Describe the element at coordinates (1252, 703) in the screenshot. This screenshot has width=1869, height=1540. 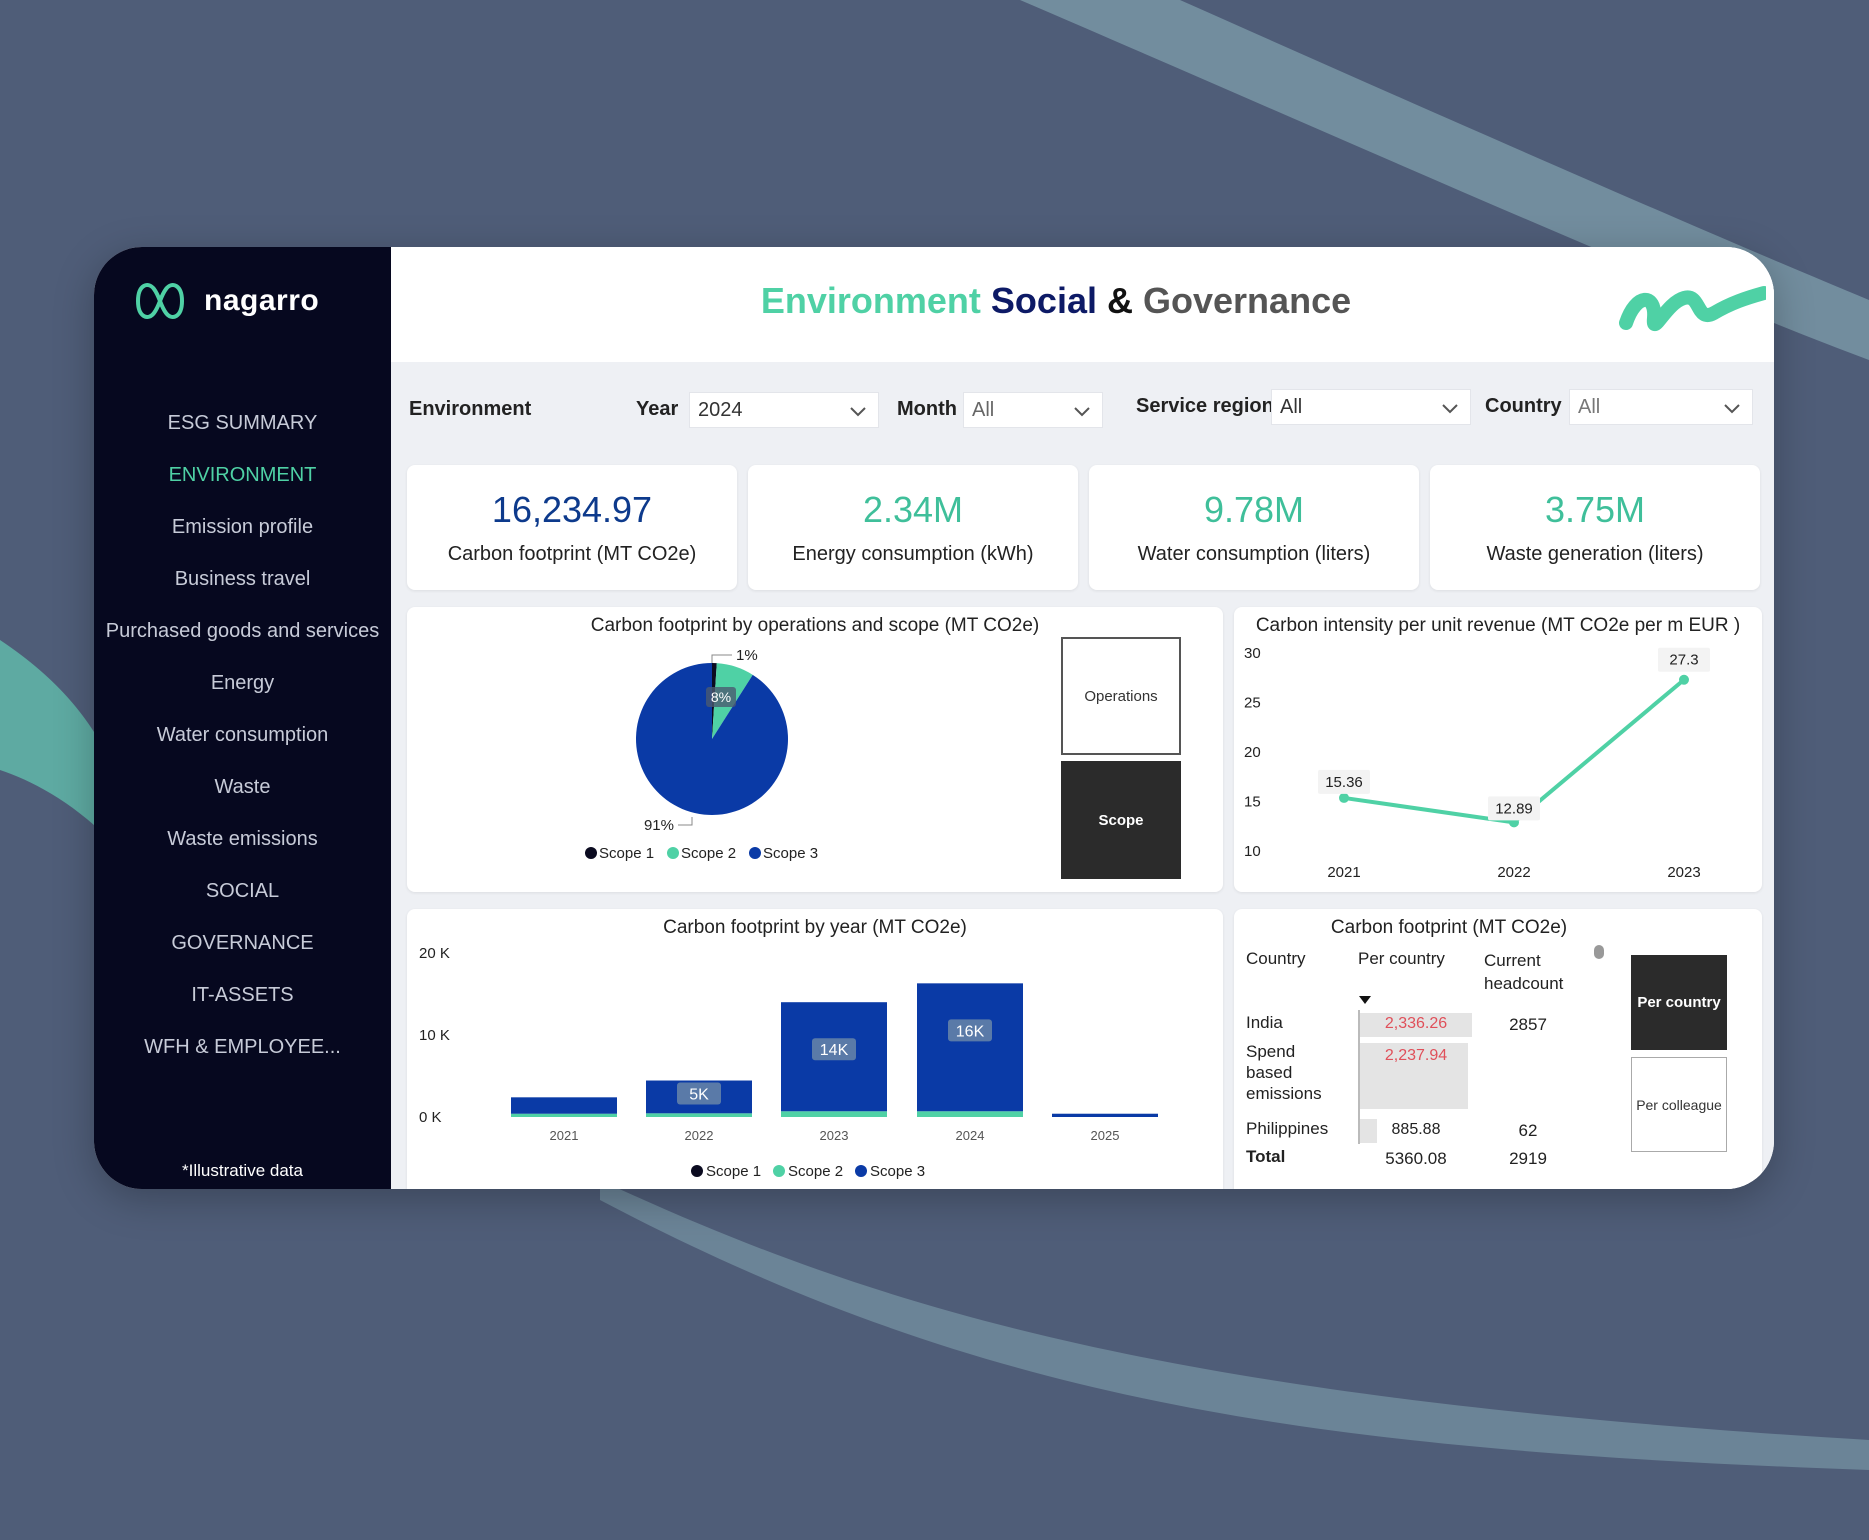
I see `y-tick-label: 25` at that location.